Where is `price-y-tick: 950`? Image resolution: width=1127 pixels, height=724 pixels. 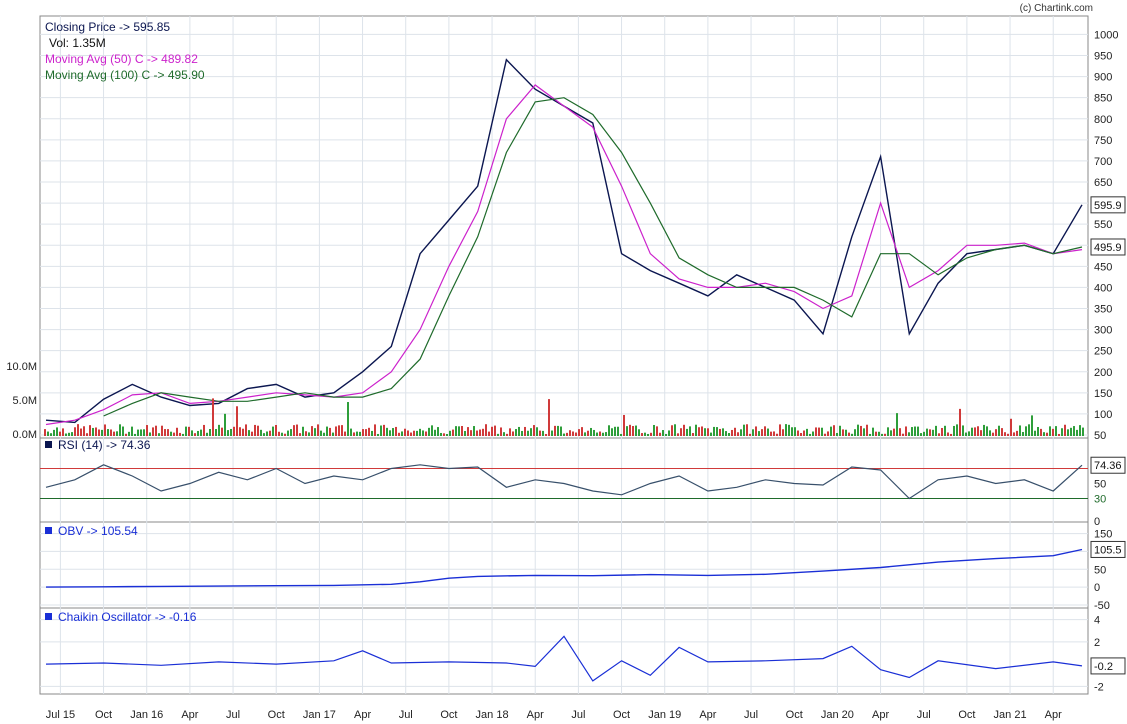 price-y-tick: 950 is located at coordinates (1103, 57).